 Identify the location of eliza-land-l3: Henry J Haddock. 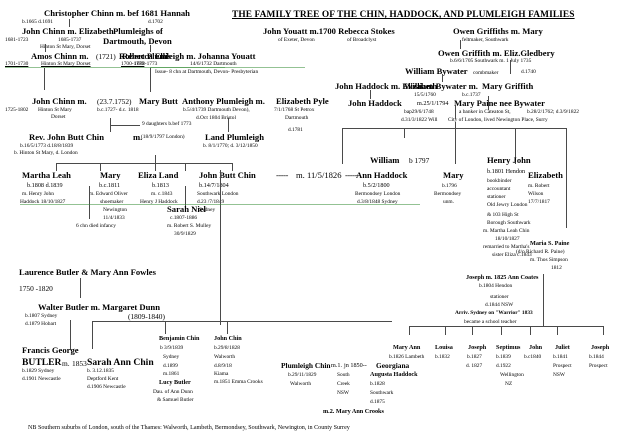
(159, 202).